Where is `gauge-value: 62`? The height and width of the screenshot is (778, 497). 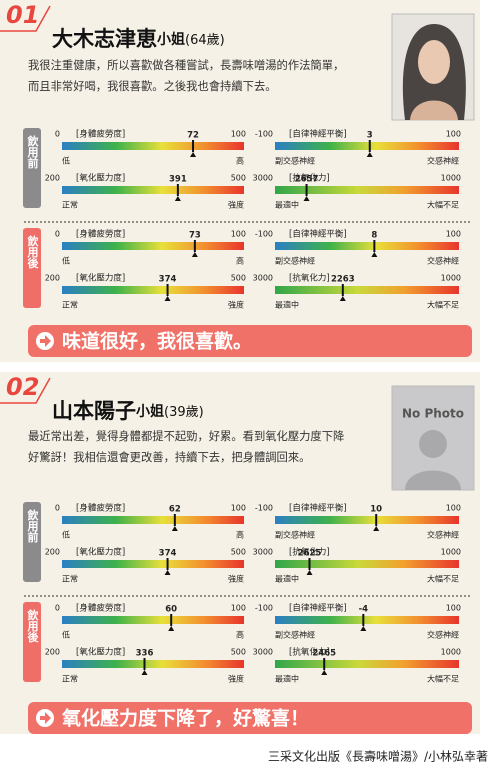 gauge-value: 62 is located at coordinates (175, 510).